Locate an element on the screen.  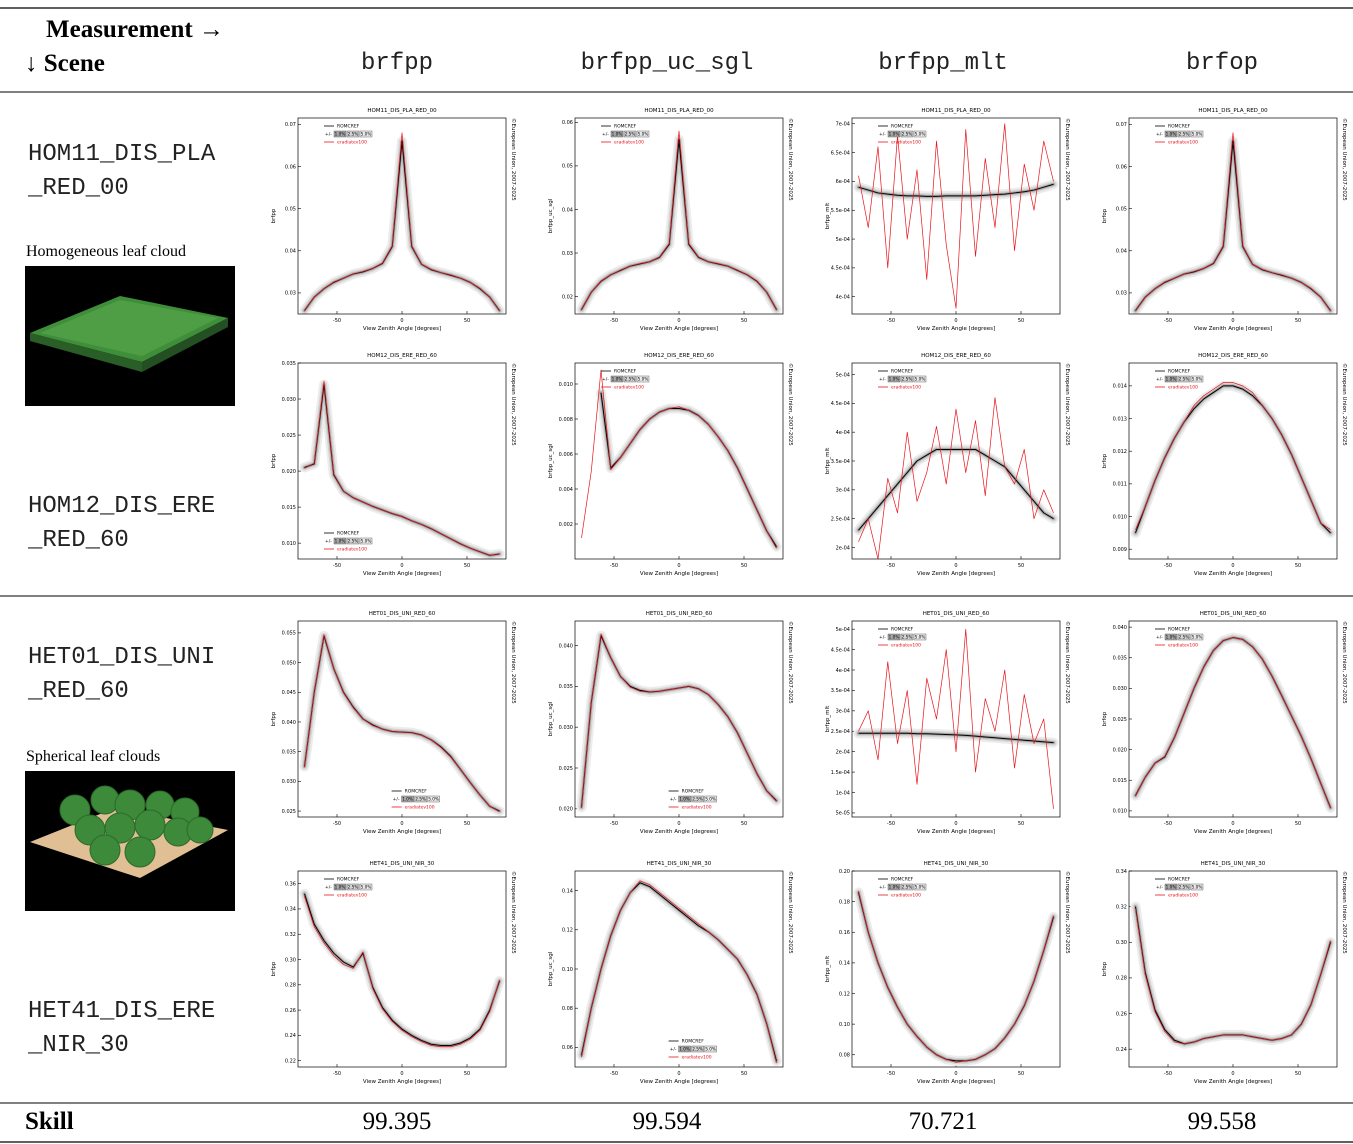
column-header: brfpp_uc_sgl is located at coordinates (667, 63).